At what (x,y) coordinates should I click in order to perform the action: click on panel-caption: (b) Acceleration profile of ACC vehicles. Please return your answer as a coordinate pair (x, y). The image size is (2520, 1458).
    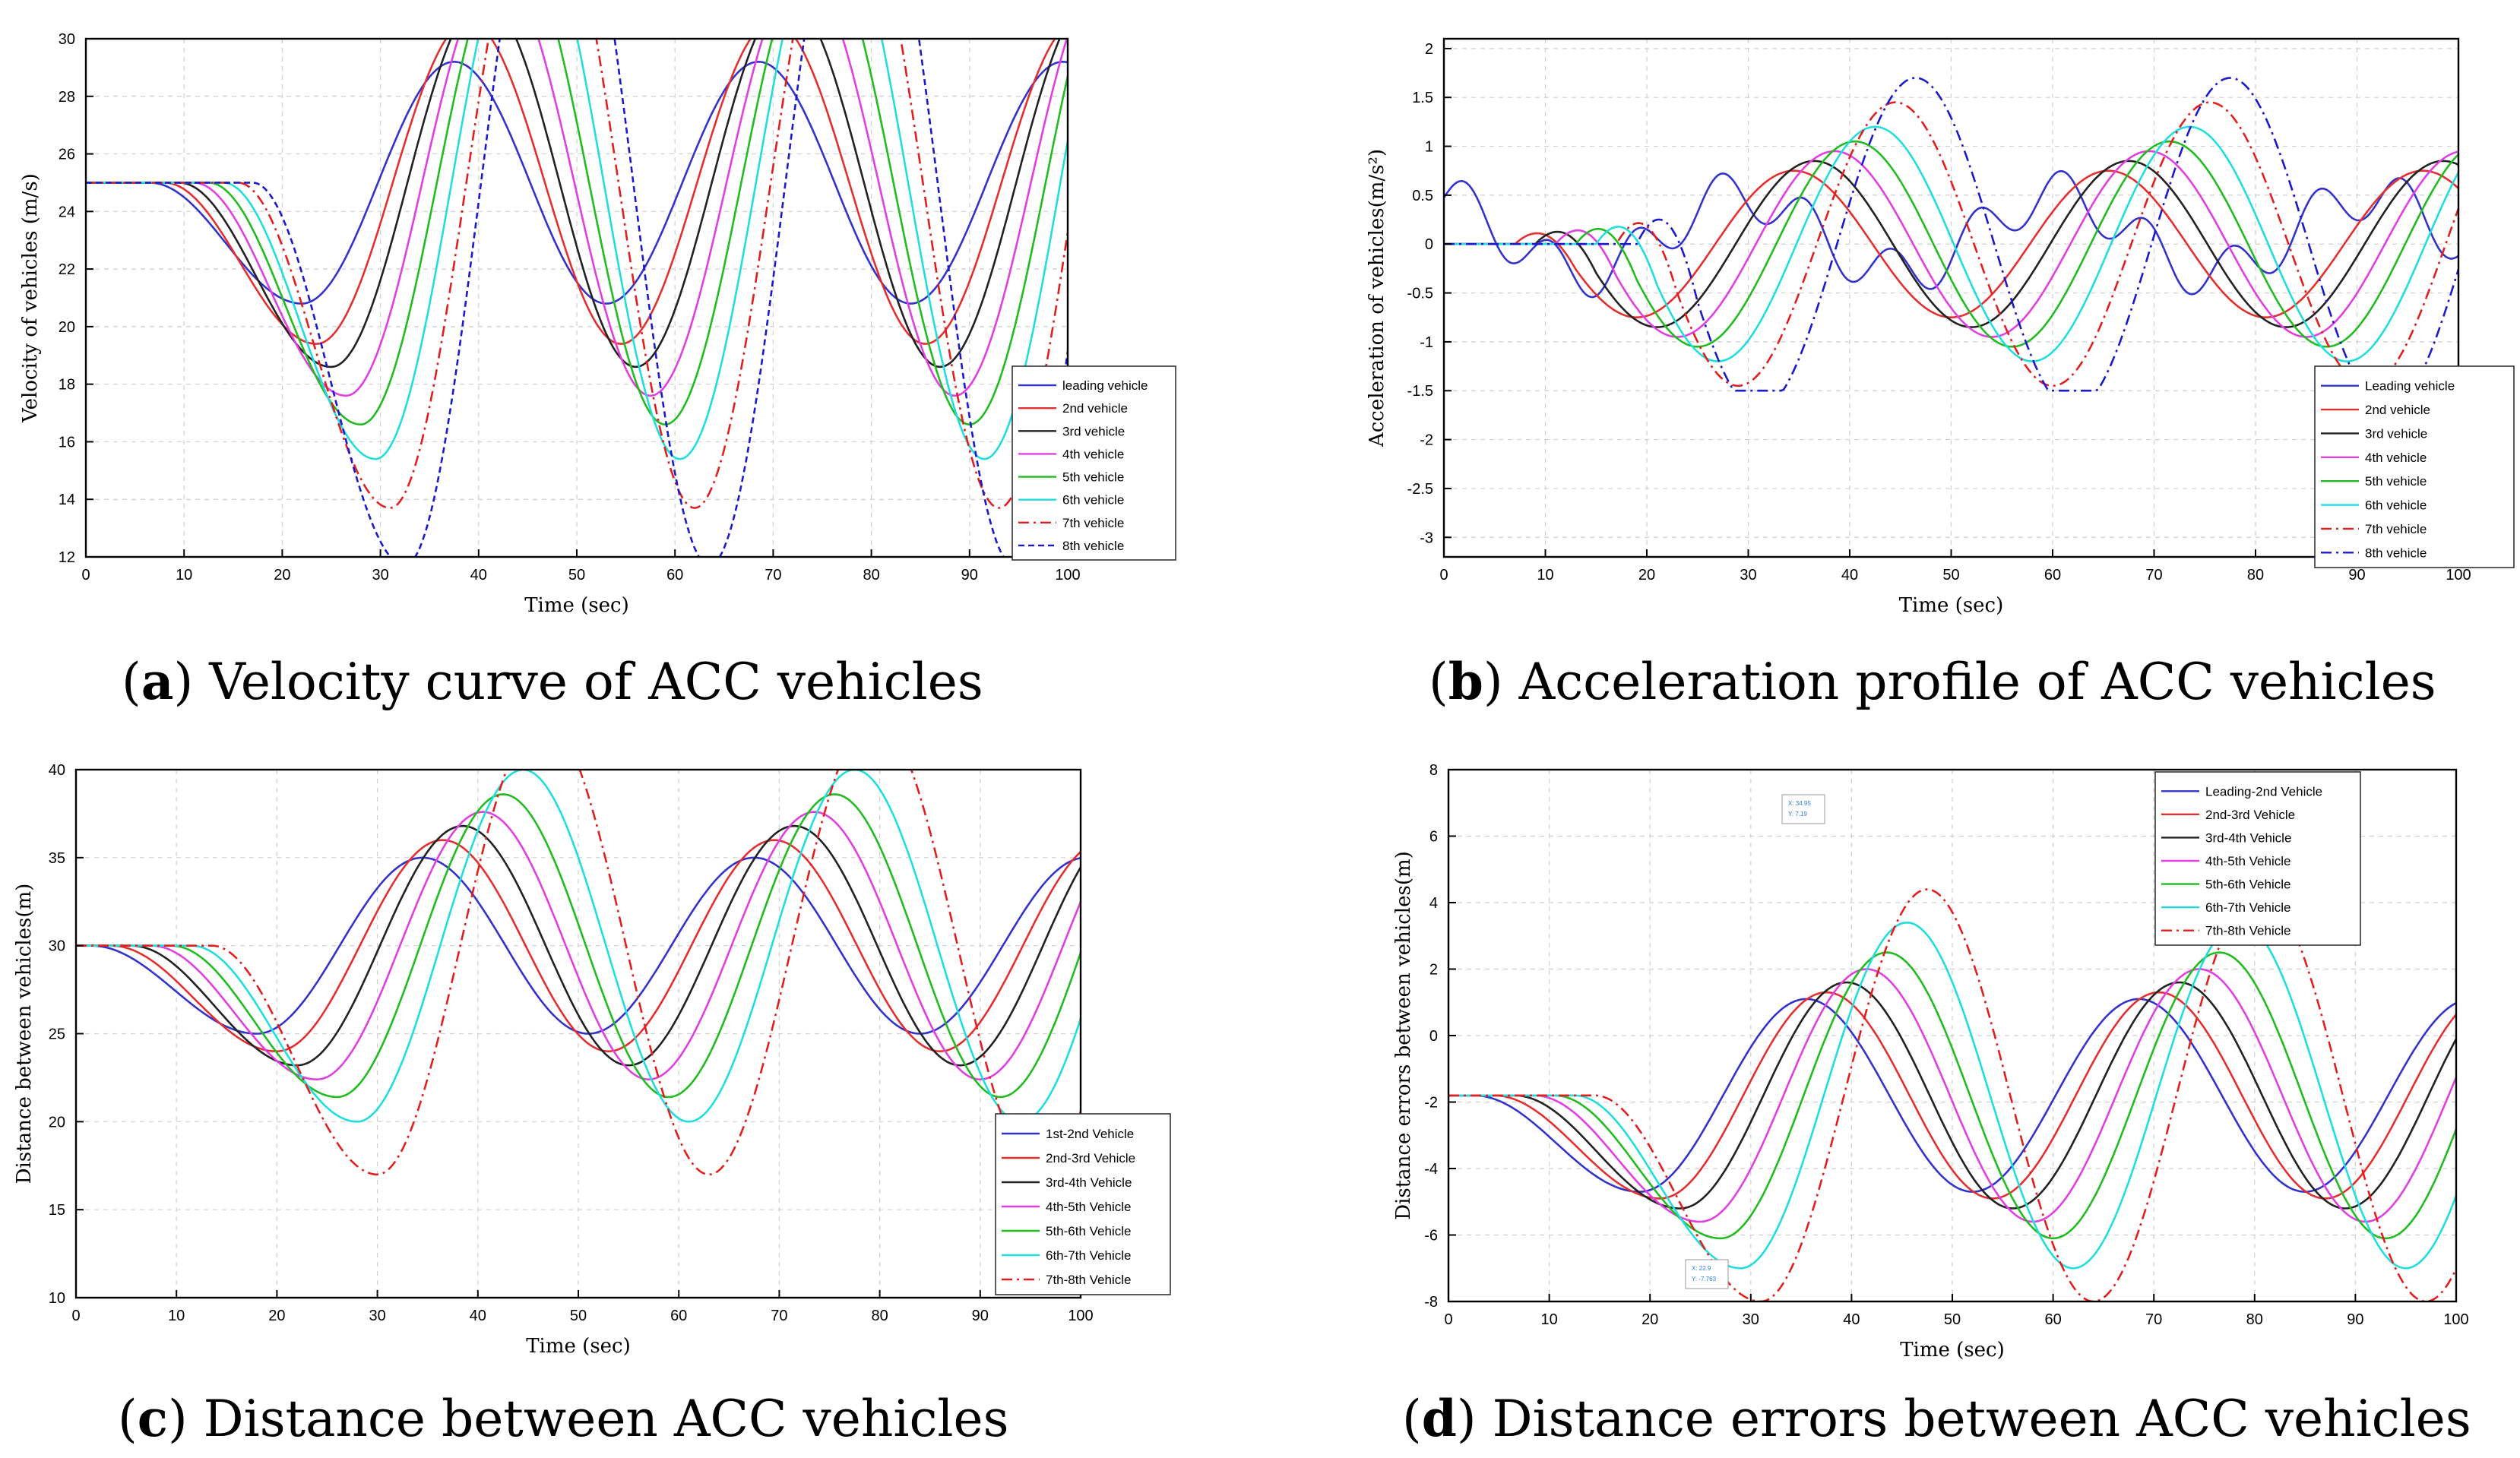
    Looking at the image, I should click on (1932, 681).